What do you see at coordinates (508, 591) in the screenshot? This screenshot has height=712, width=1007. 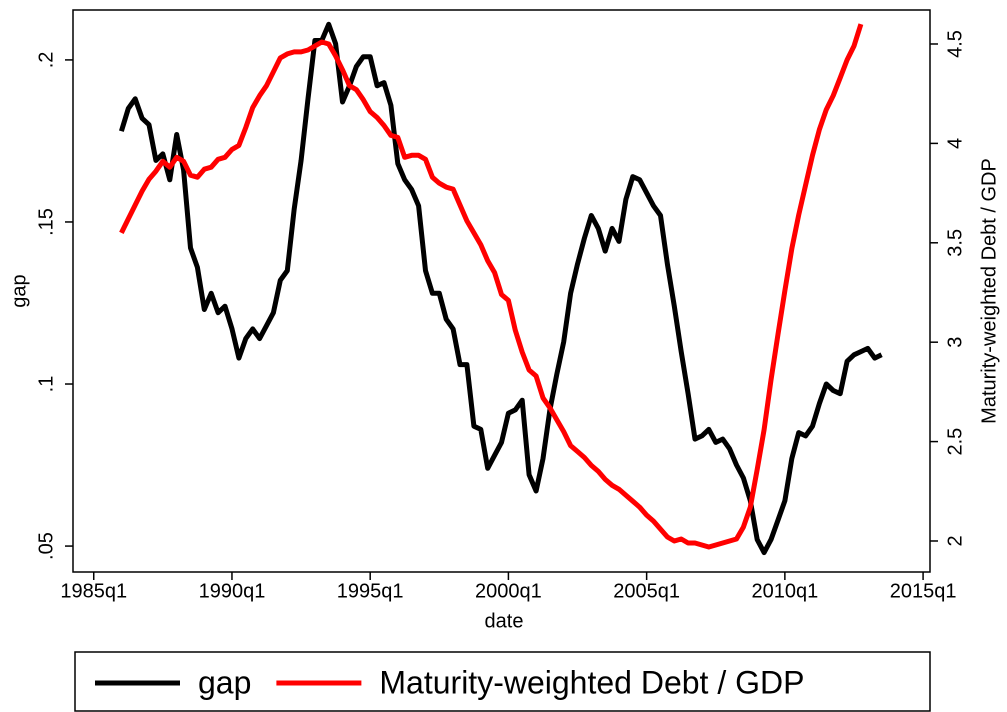 I see `x-tick-label: 2000q1` at bounding box center [508, 591].